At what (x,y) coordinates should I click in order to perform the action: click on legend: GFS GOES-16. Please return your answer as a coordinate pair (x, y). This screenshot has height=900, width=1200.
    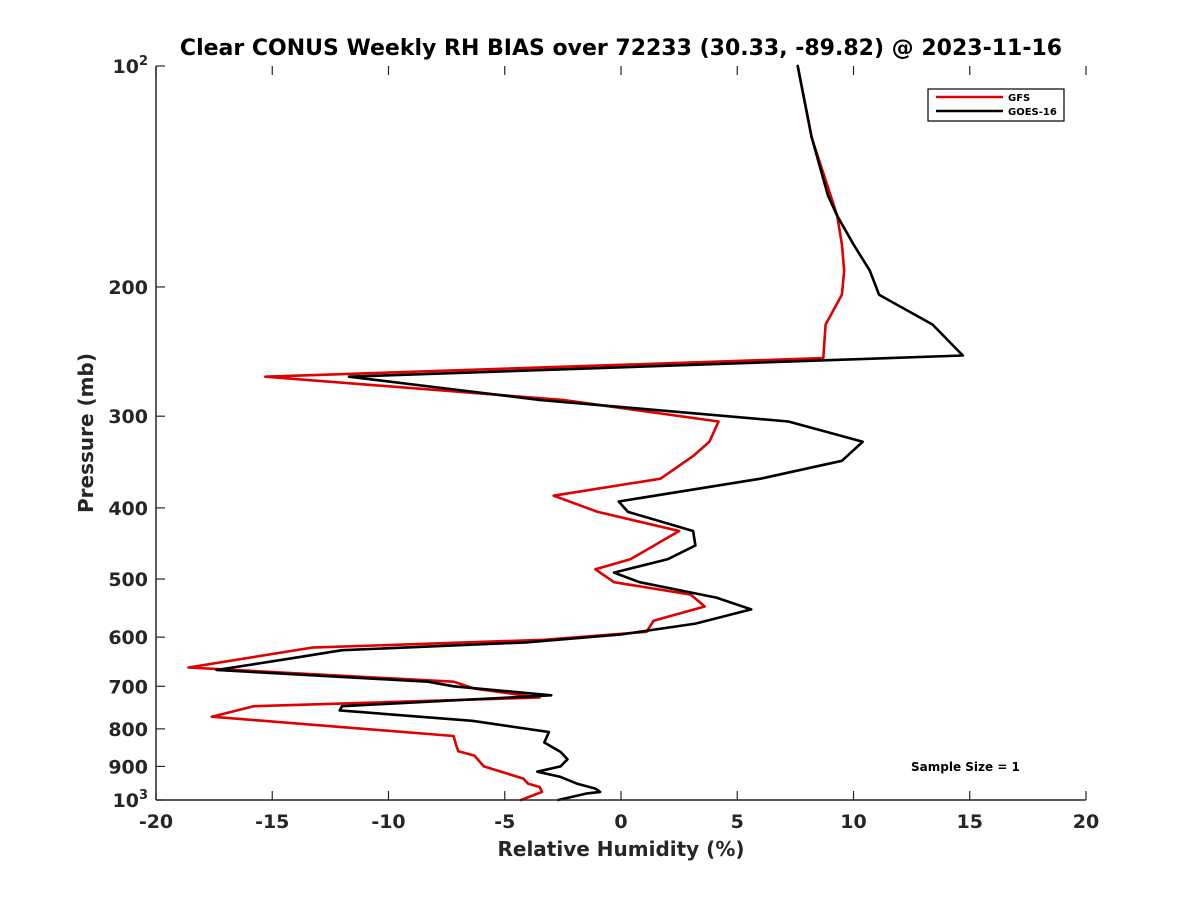
    Looking at the image, I should click on (996, 105).